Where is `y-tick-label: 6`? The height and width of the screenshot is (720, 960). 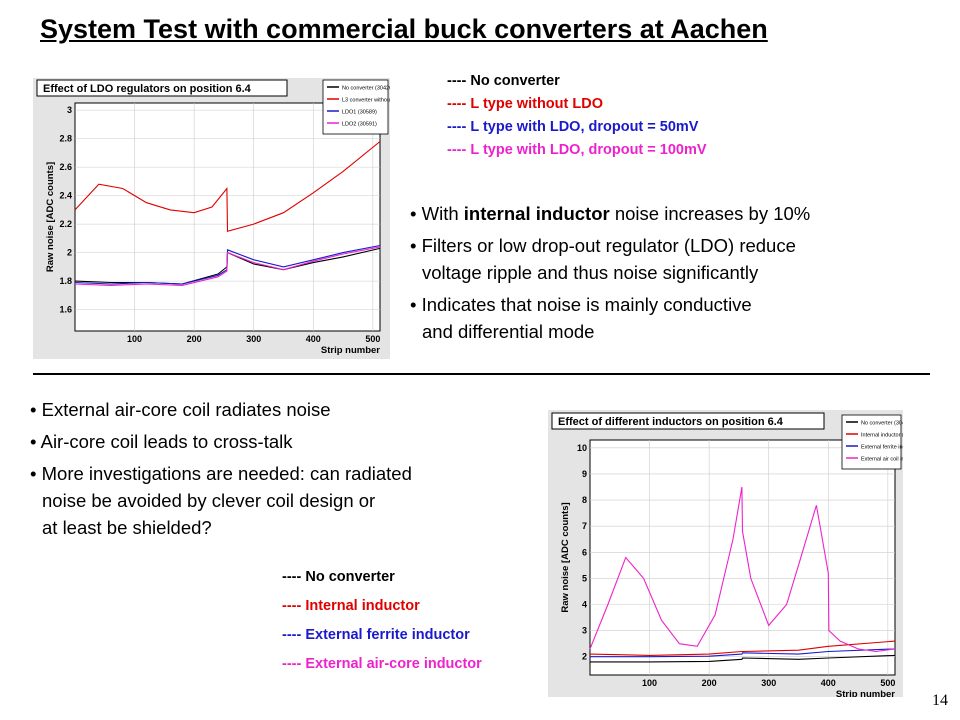 y-tick-label: 6 is located at coordinates (584, 552).